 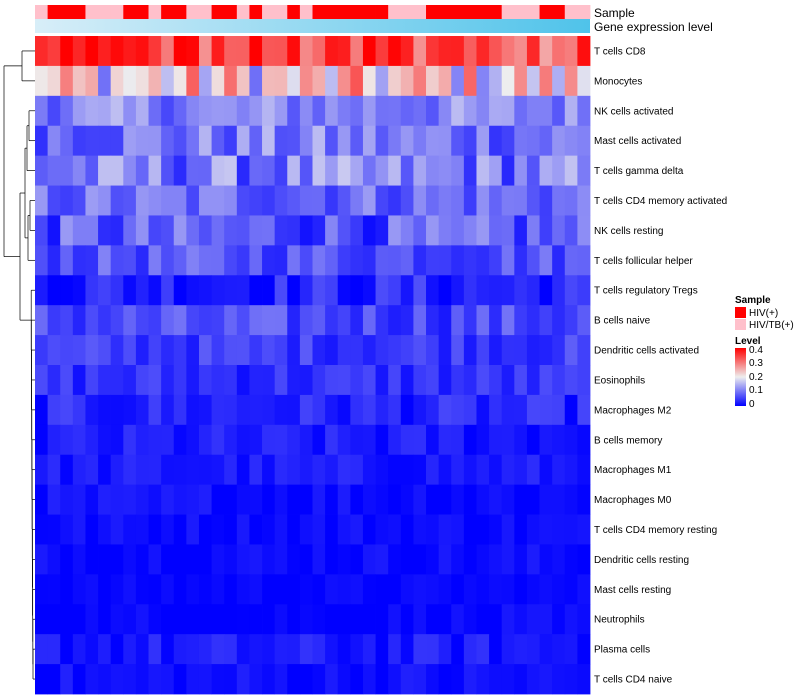 I want to click on row-label: T cells CD8, so click(x=620, y=51).